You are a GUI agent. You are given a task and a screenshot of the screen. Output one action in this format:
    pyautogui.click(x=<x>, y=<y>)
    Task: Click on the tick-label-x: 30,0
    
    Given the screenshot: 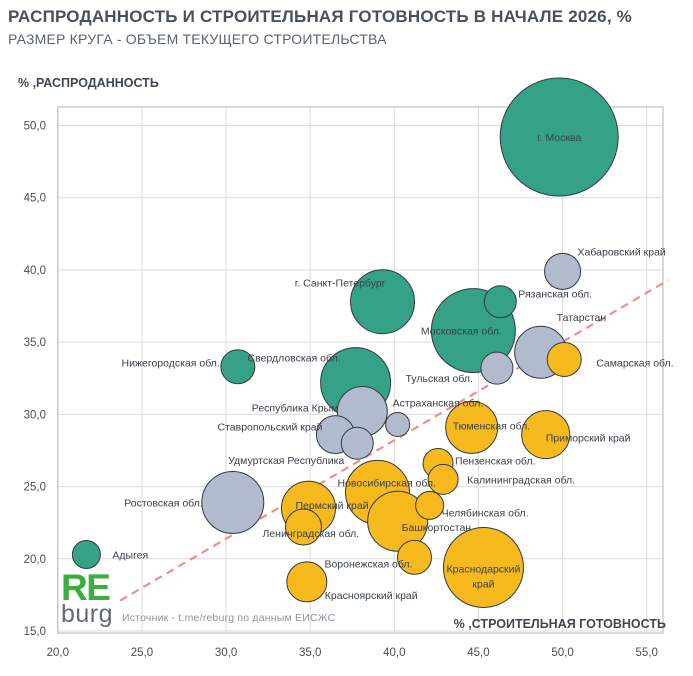 What is the action you would take?
    pyautogui.click(x=226, y=653)
    